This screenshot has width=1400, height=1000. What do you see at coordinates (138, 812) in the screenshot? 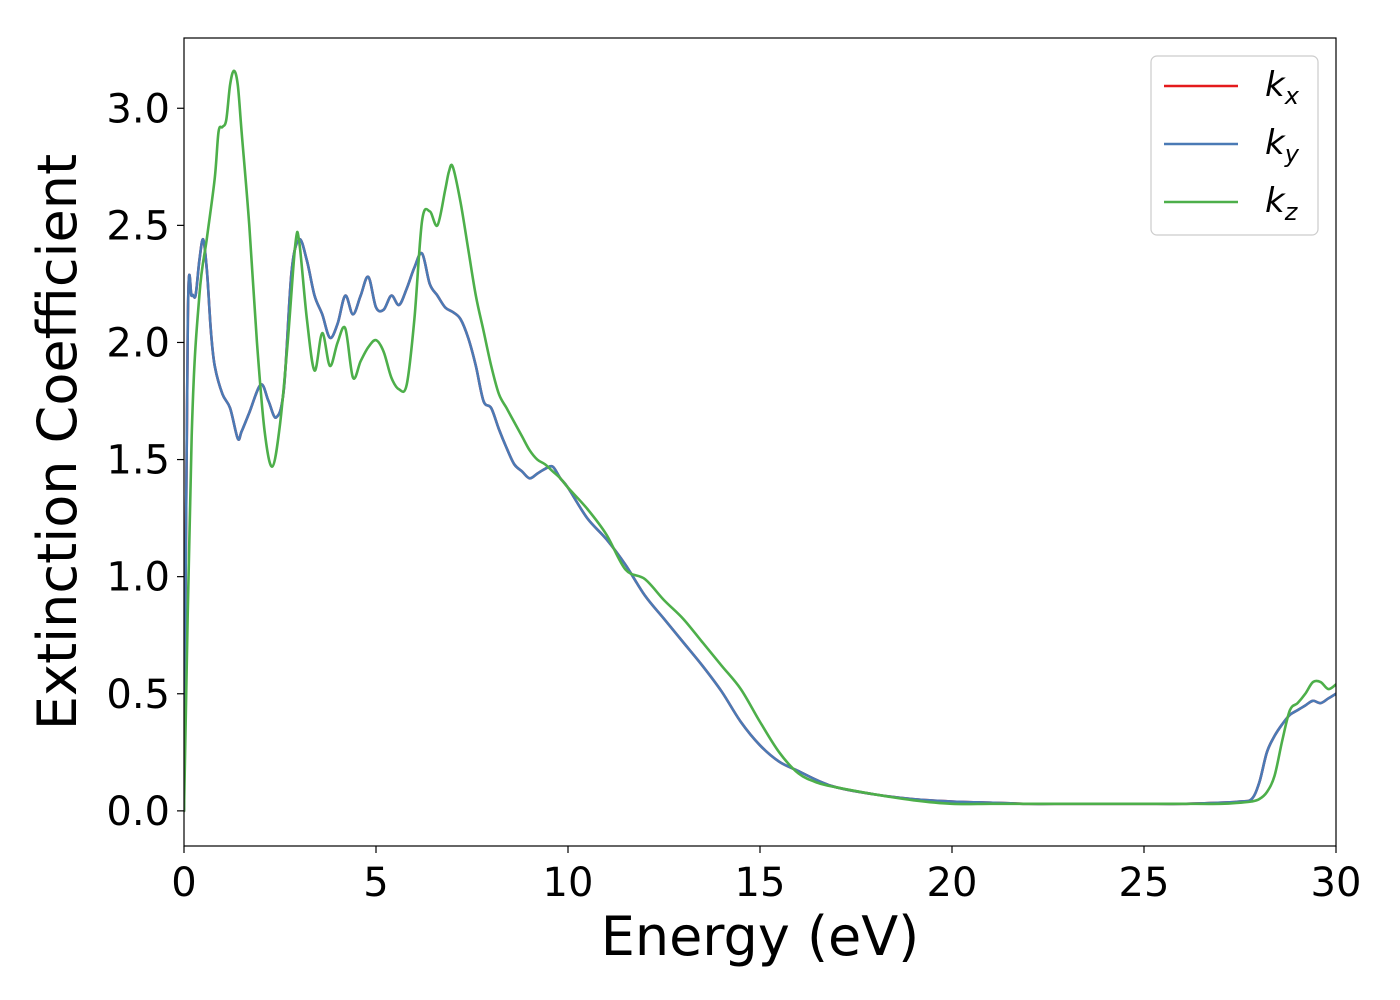
I see `y-tick-label: 0.0` at bounding box center [138, 812].